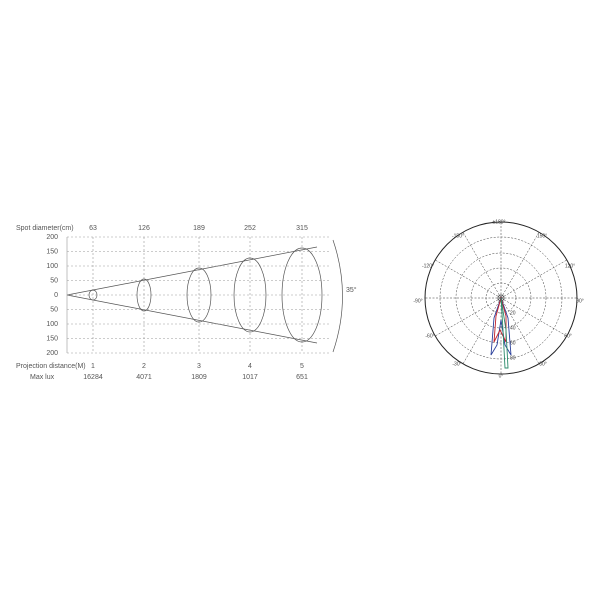 This screenshot has width=600, height=600. I want to click on polar-ring, so click(501, 298).